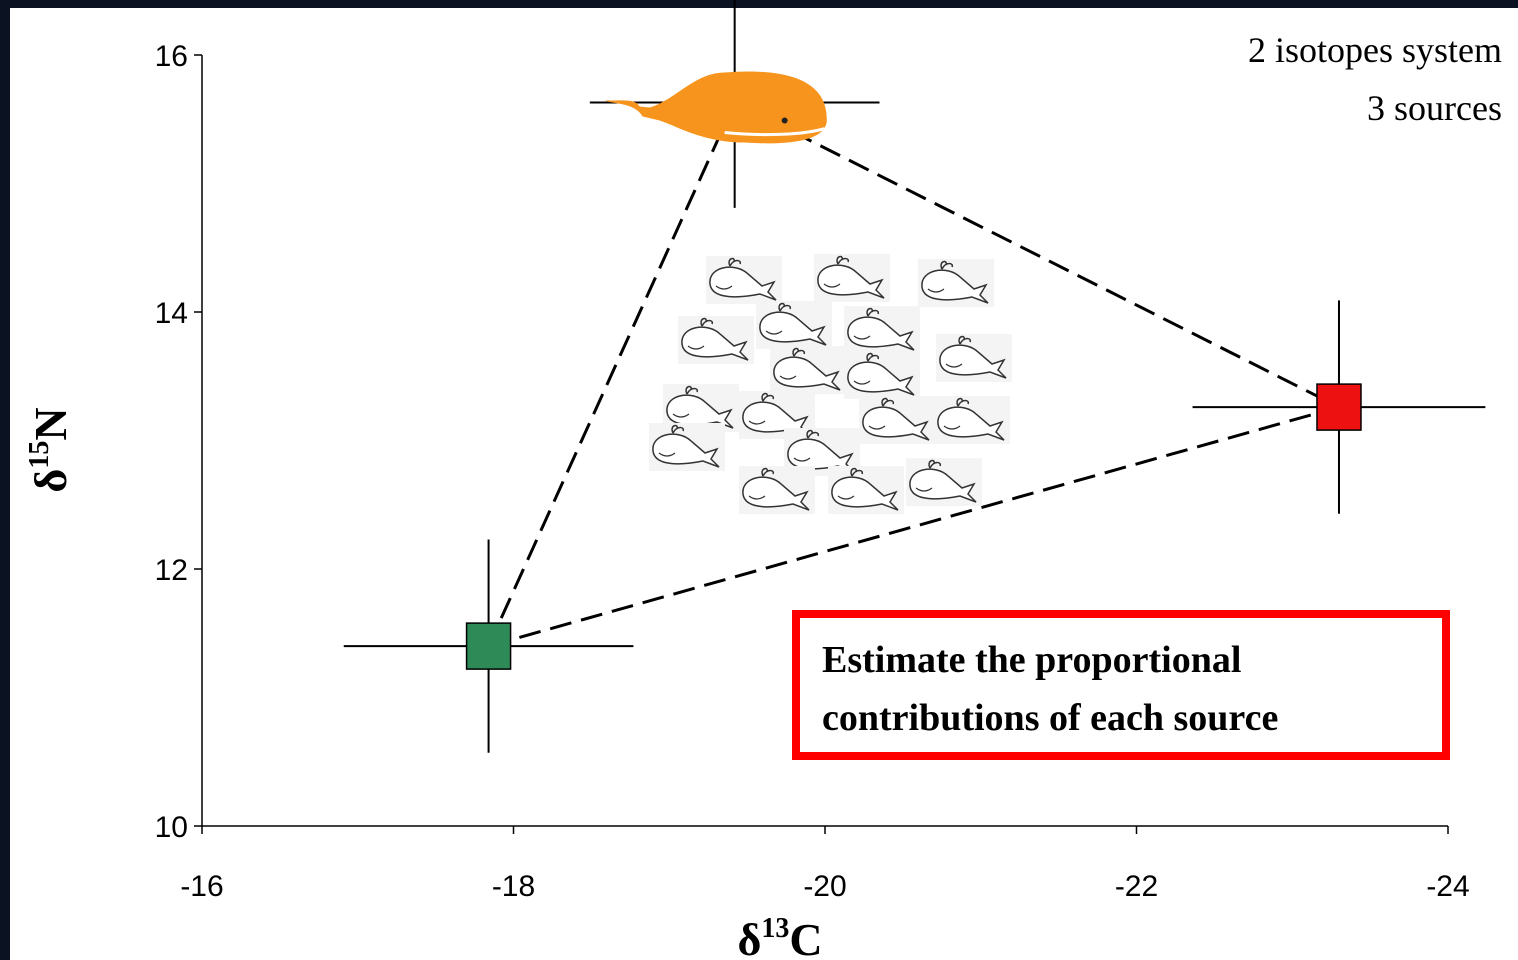 The height and width of the screenshot is (960, 1518). I want to click on x-tick-label: -16, so click(201, 886).